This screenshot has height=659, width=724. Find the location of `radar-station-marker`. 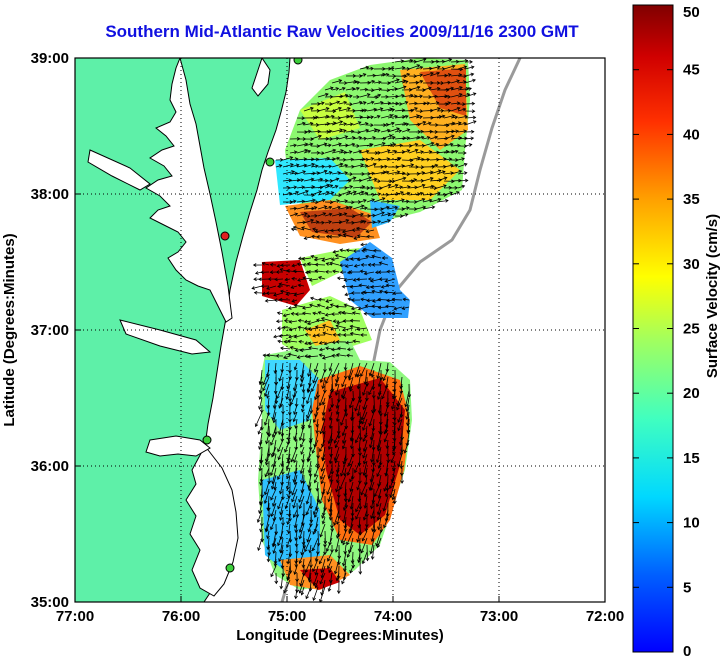

radar-station-marker is located at coordinates (270, 162).